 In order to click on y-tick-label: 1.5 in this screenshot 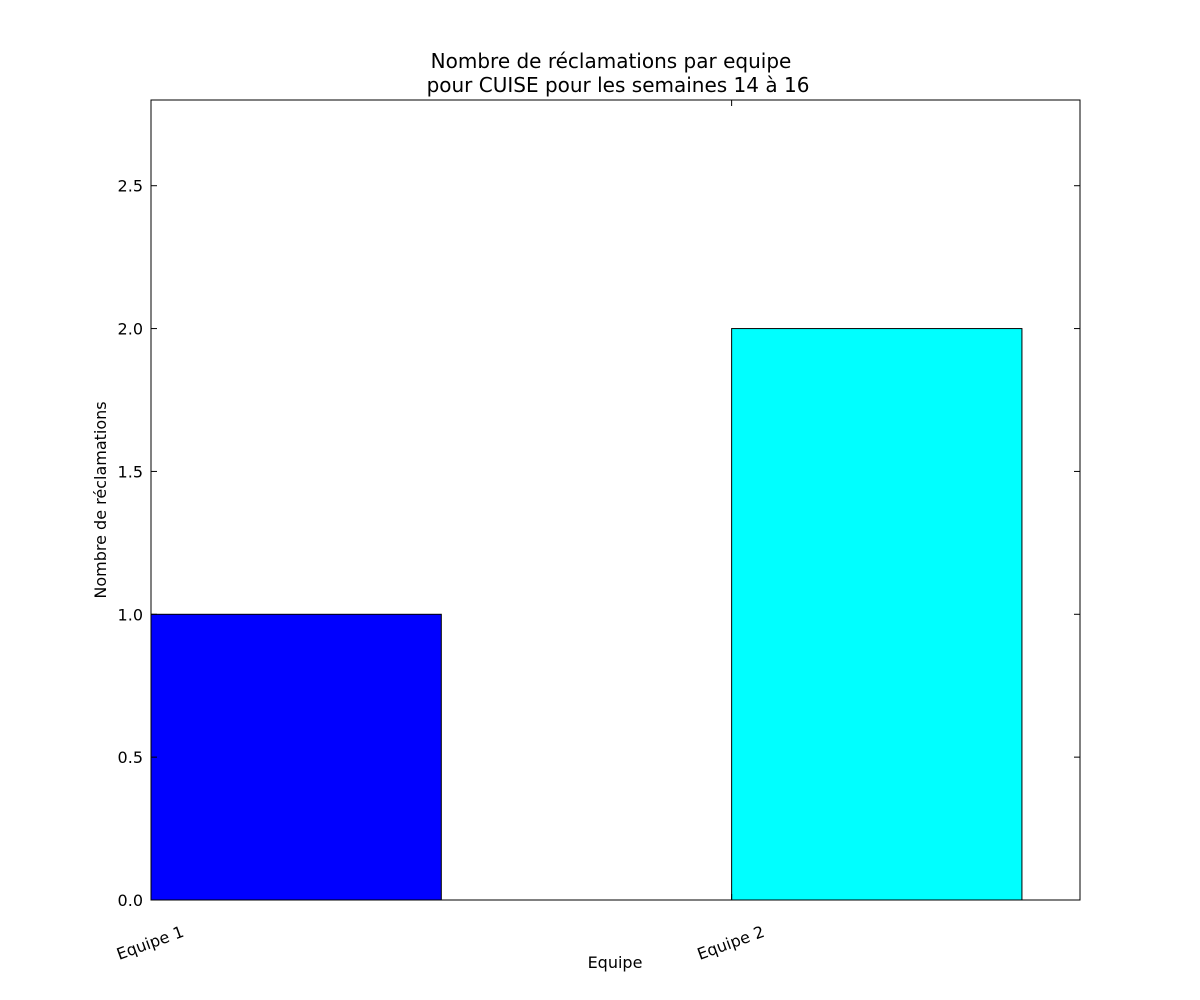, I will do `click(130, 471)`.